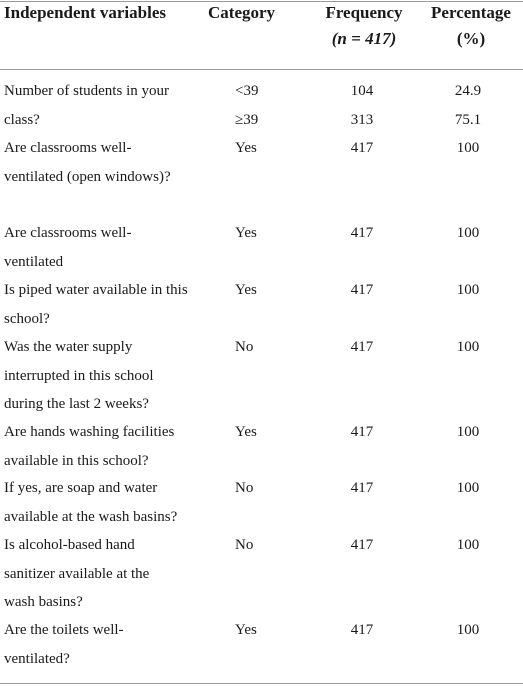 This screenshot has width=523, height=687. Describe the element at coordinates (261, 683) in the screenshot. I see `table-bottom-rule` at that location.